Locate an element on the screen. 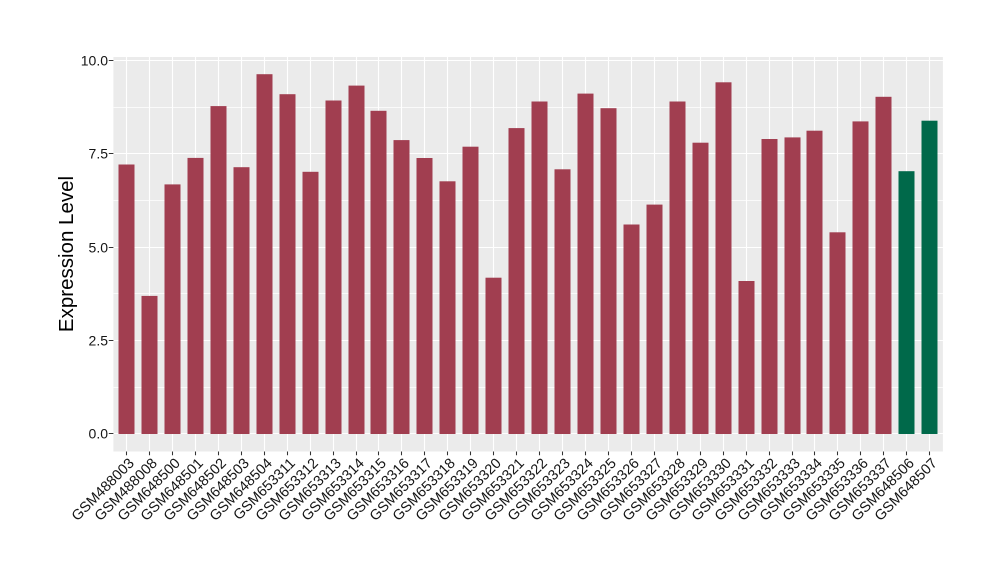 Image resolution: width=1000 pixels, height=585 pixels. svg-text: 0.0 is located at coordinates (99, 434).